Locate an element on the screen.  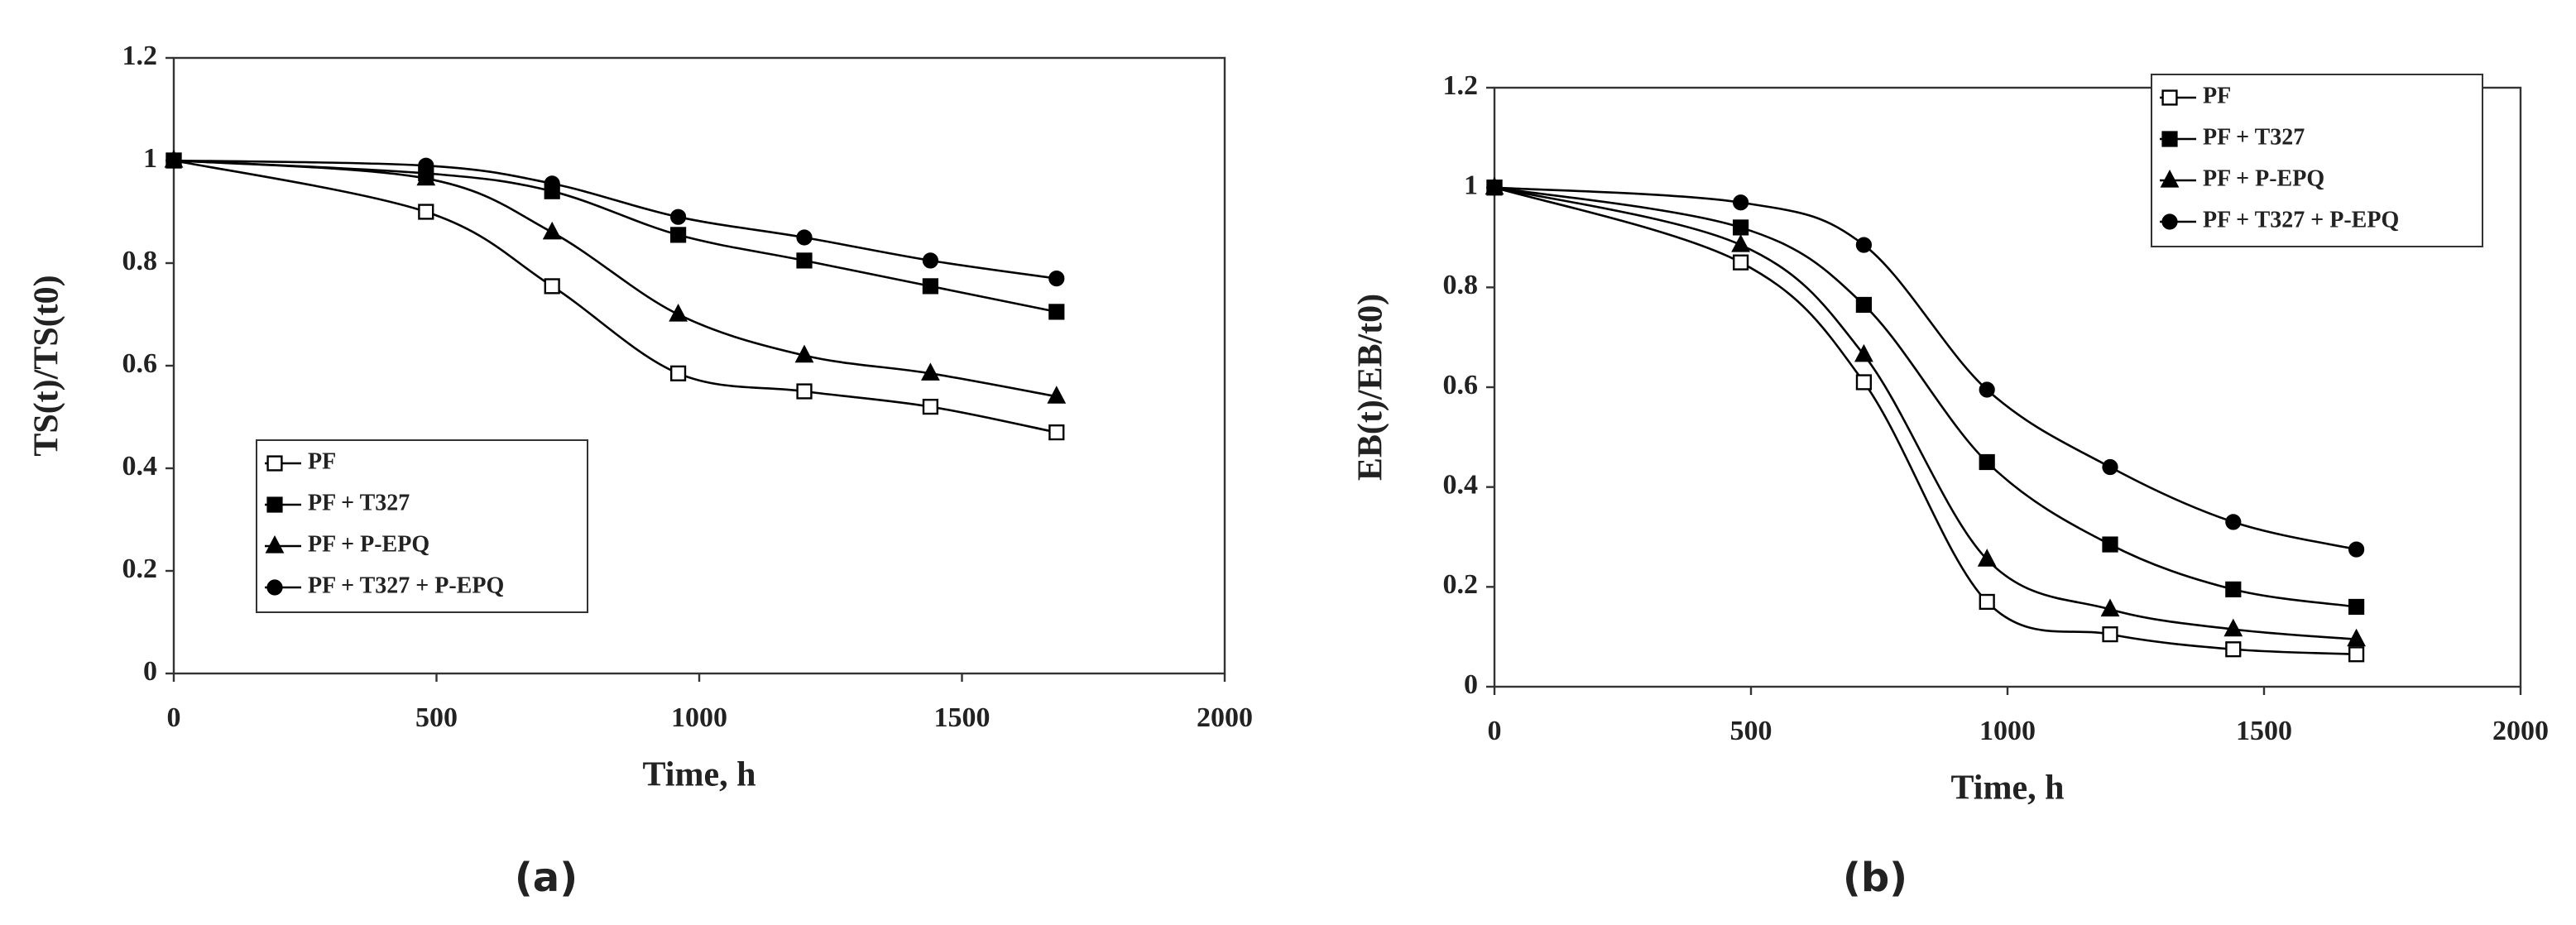
caption: (a) is located at coordinates (547, 878).